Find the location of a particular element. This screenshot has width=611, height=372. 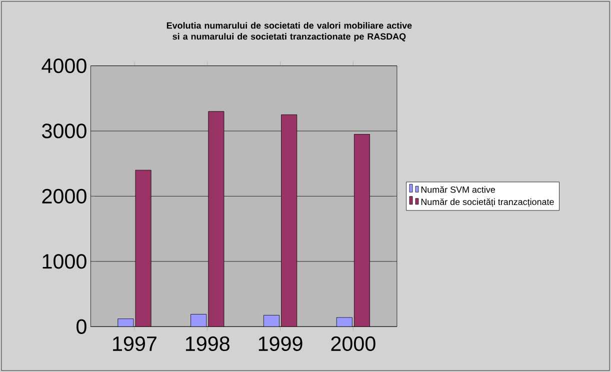

x-tick-label: 1999 is located at coordinates (280, 344).